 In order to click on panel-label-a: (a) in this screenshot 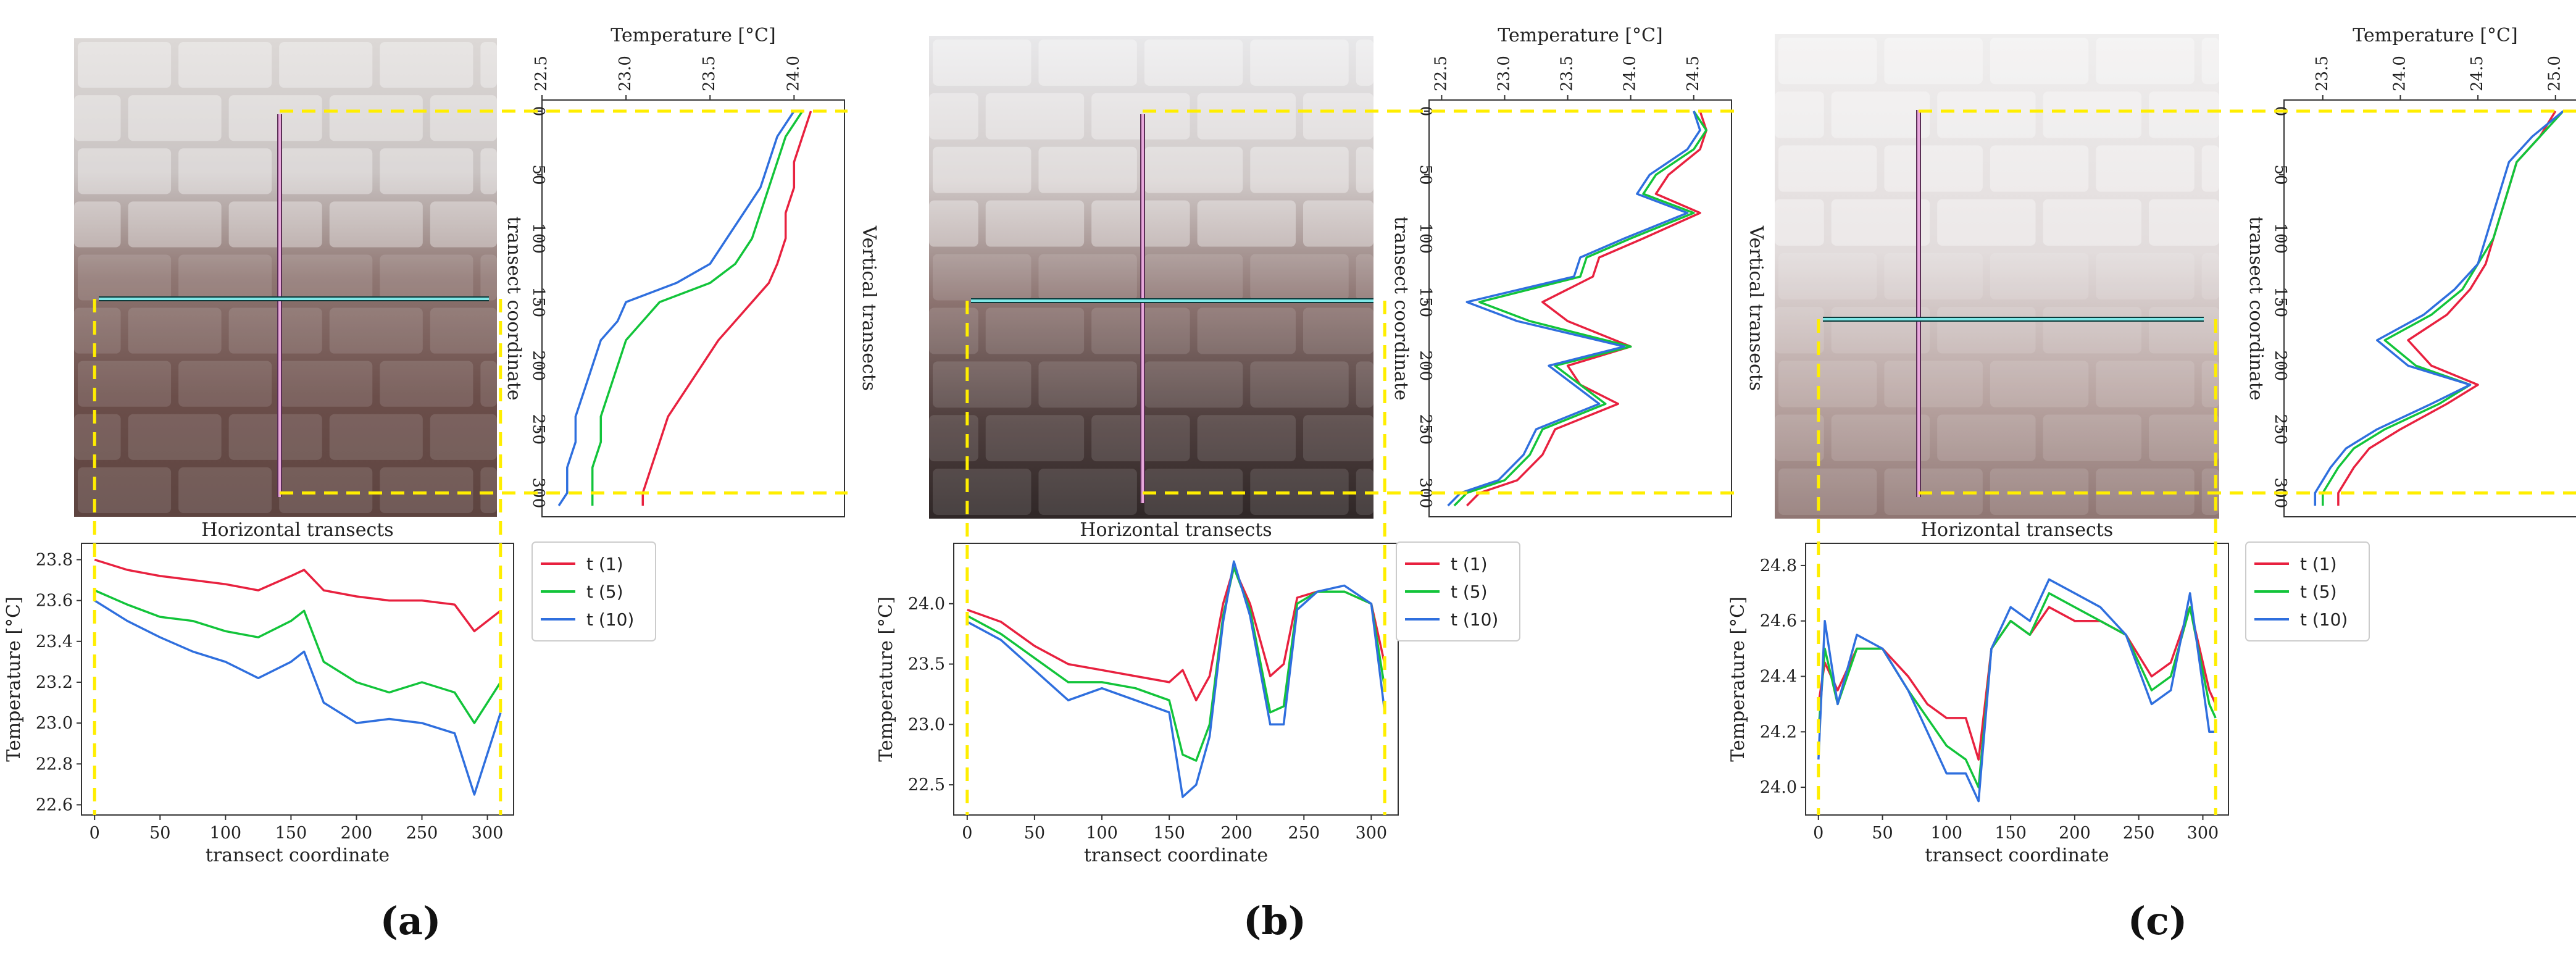, I will do `click(411, 920)`.